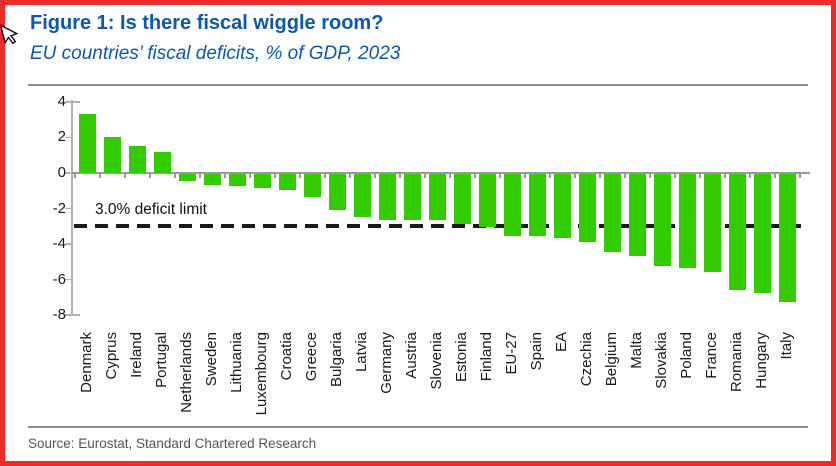 This screenshot has height=466, width=836. Describe the element at coordinates (486, 357) in the screenshot. I see `x-label-finland: Finland` at that location.